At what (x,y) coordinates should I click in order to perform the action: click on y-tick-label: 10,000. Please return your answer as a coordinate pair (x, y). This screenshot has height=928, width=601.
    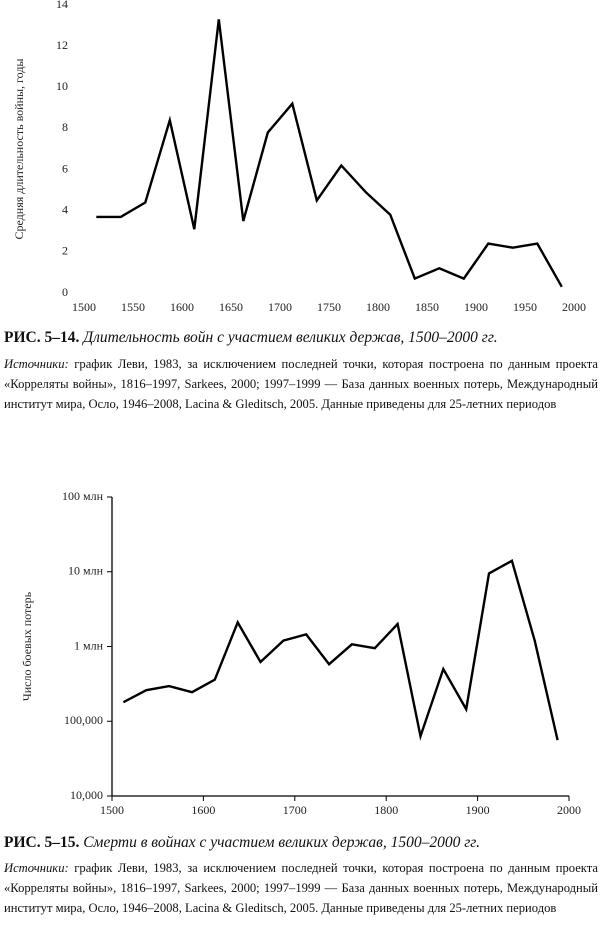
    Looking at the image, I should click on (86, 795).